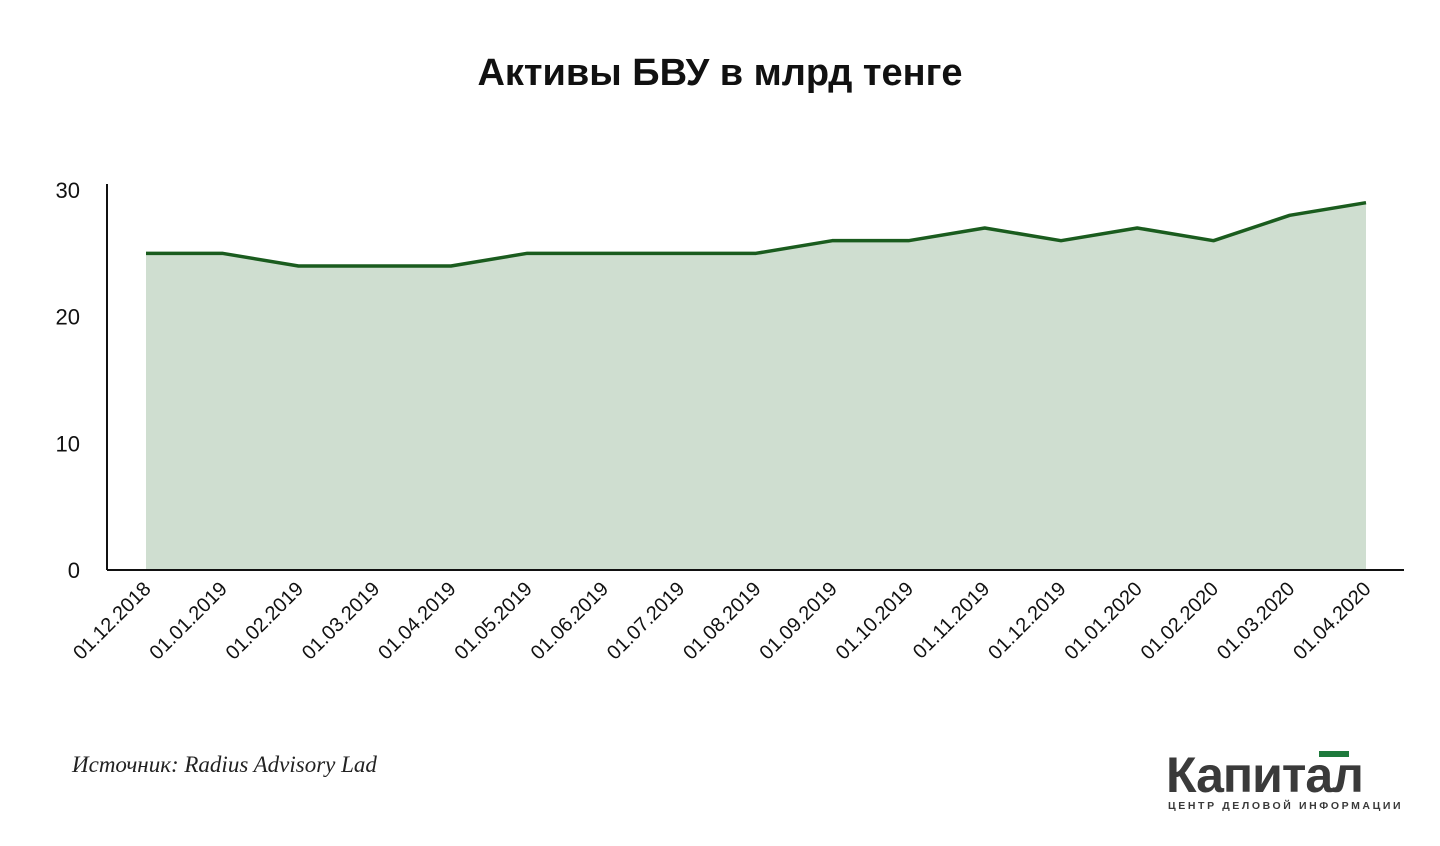 The height and width of the screenshot is (846, 1440). What do you see at coordinates (798, 621) in the screenshot?
I see `x-tick-label: 01.09.2019` at bounding box center [798, 621].